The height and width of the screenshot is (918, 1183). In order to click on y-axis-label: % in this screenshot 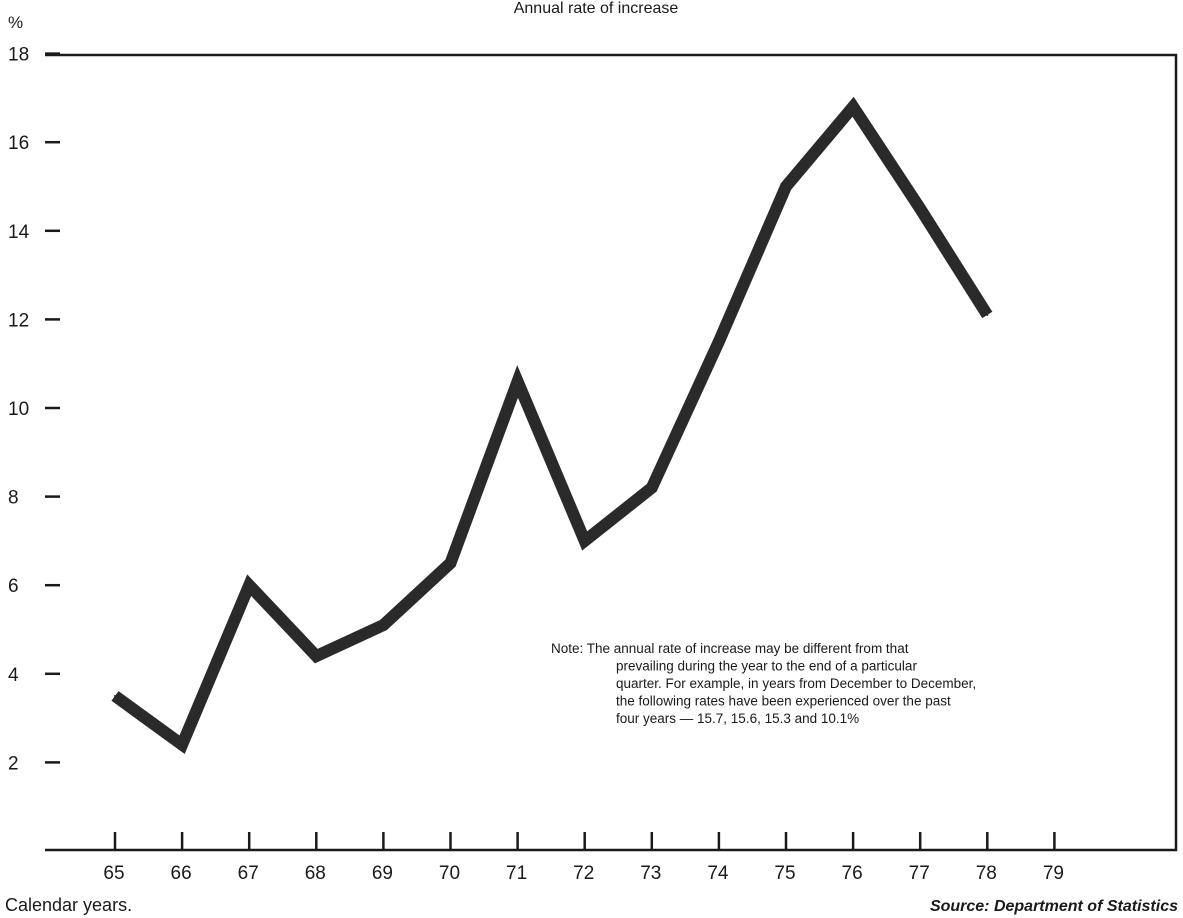, I will do `click(15, 22)`.